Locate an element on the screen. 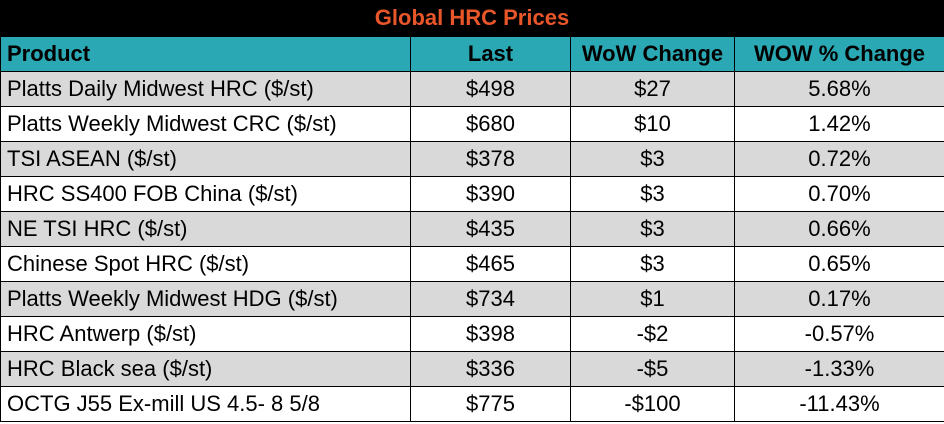 This screenshot has height=424, width=944. cell-product: Platts Weekly Midwest HDG ($/st) is located at coordinates (205, 299).